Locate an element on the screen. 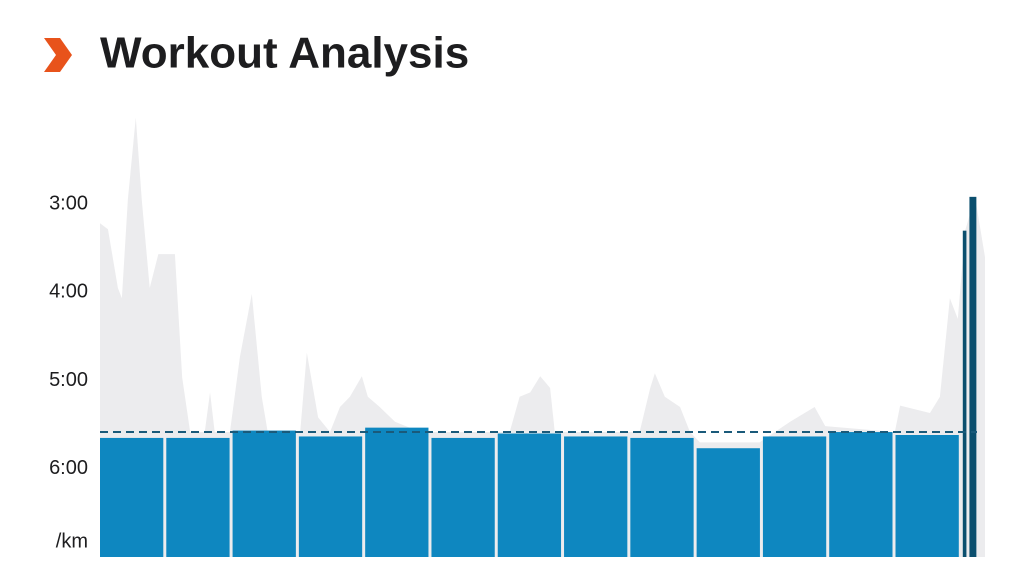  y-tick-label: 6:00 is located at coordinates (68, 468).